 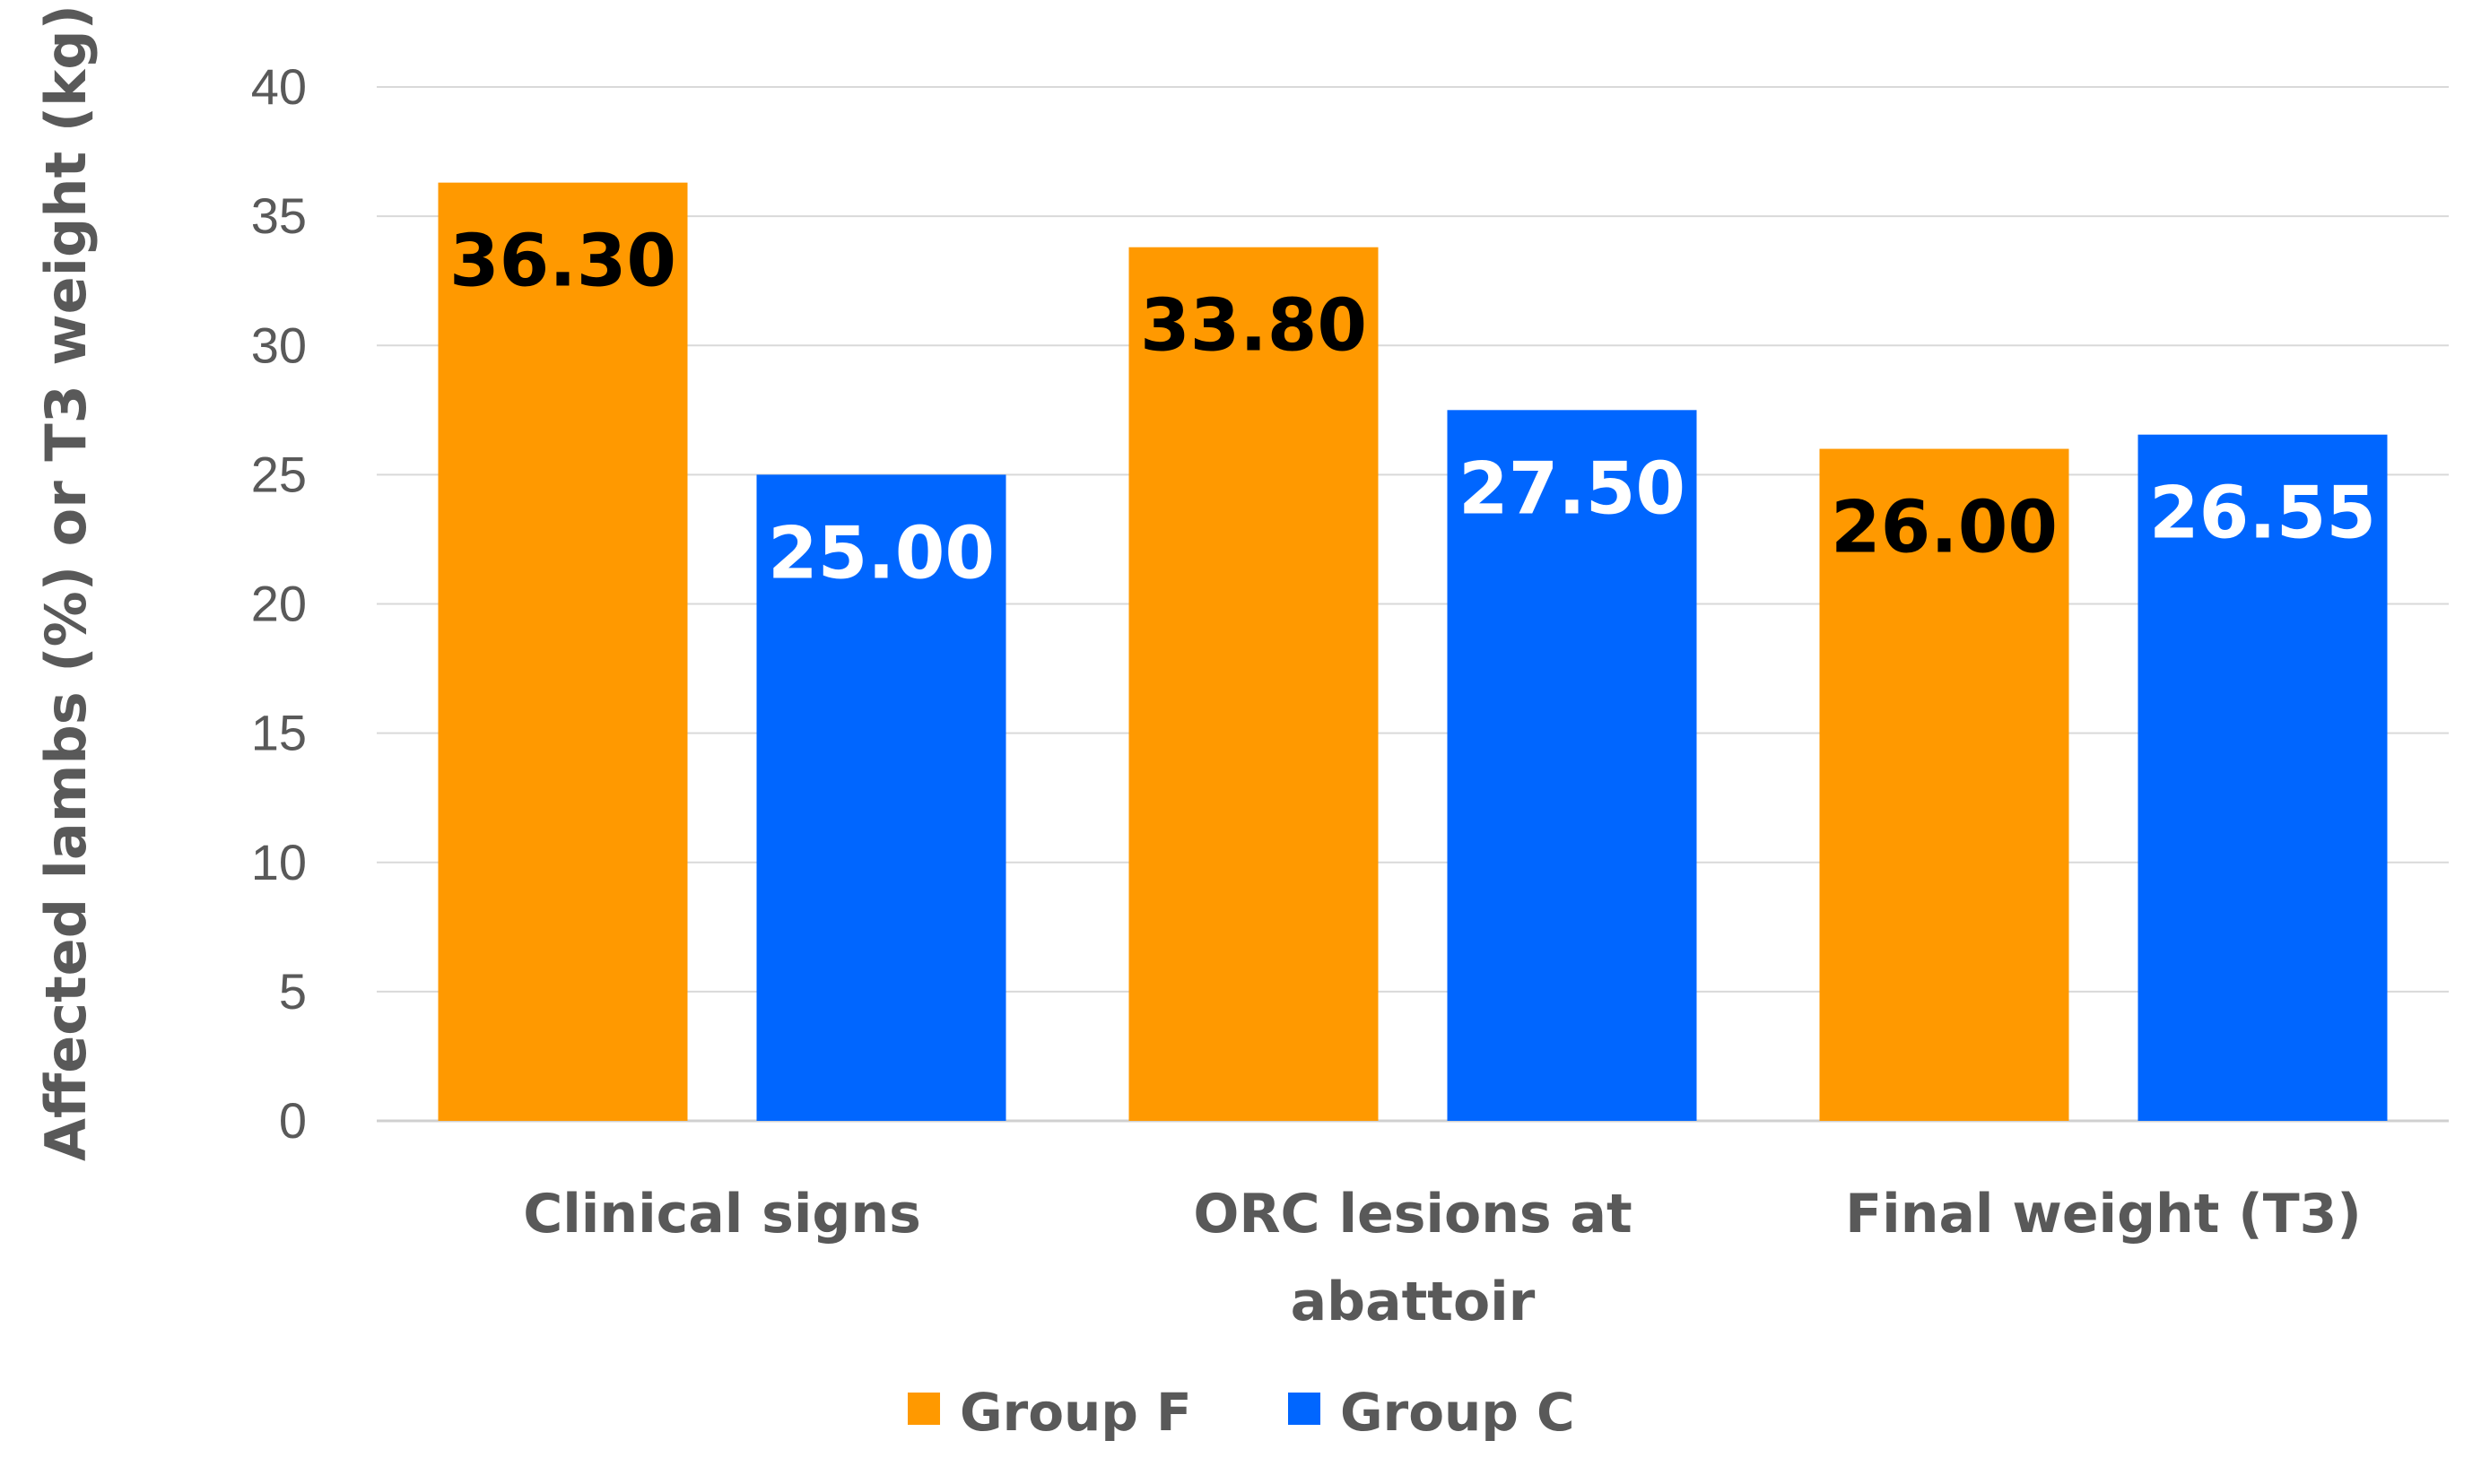 I want to click on data-label: 27.50, so click(x=1571, y=489).